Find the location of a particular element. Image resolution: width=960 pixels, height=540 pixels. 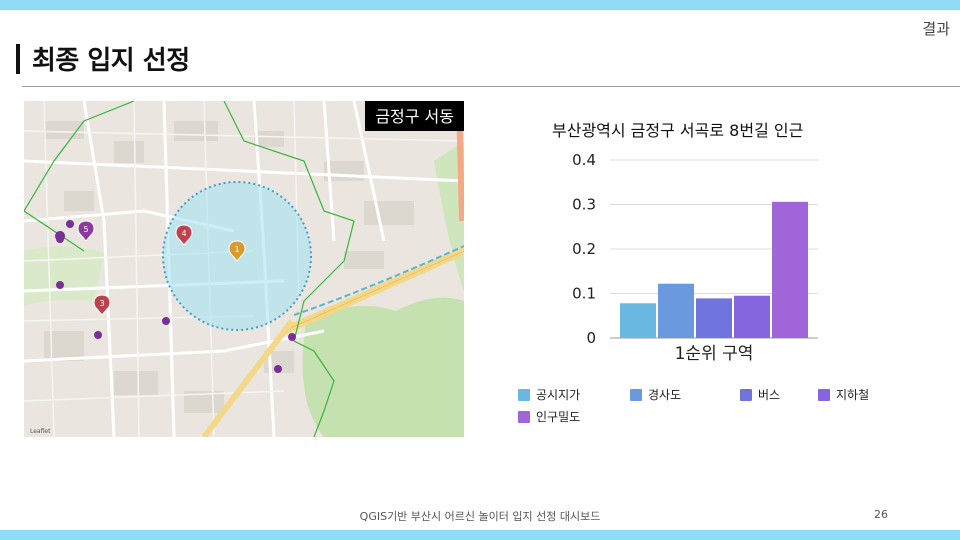

map-attribution: Leaflet is located at coordinates (40, 431).